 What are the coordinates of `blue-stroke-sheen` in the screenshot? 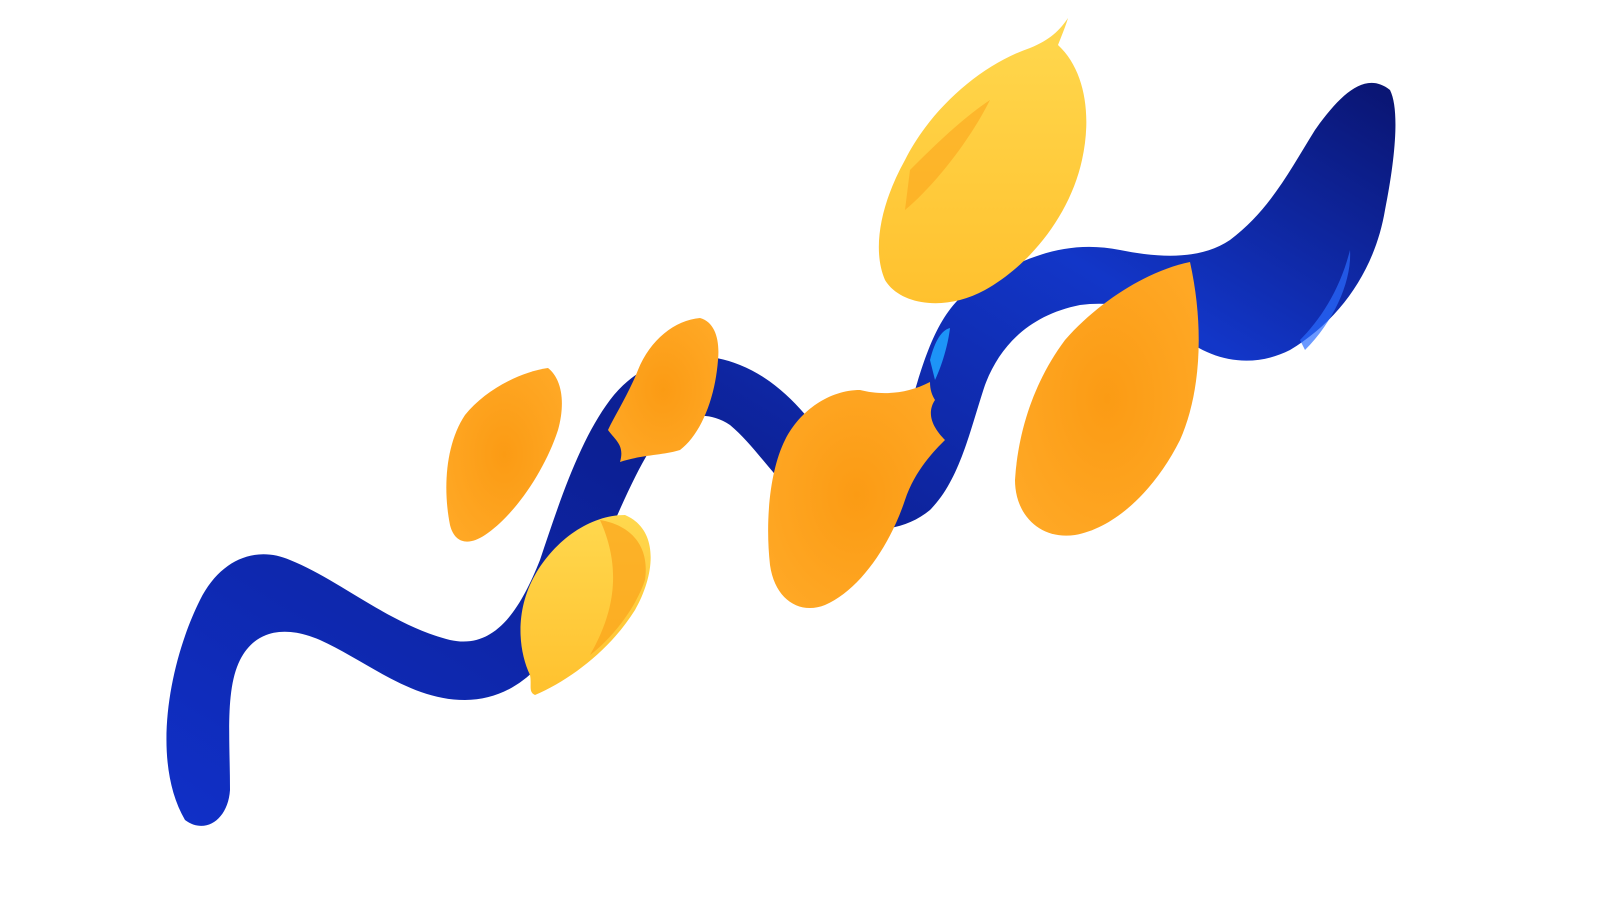 It's located at (1325, 300).